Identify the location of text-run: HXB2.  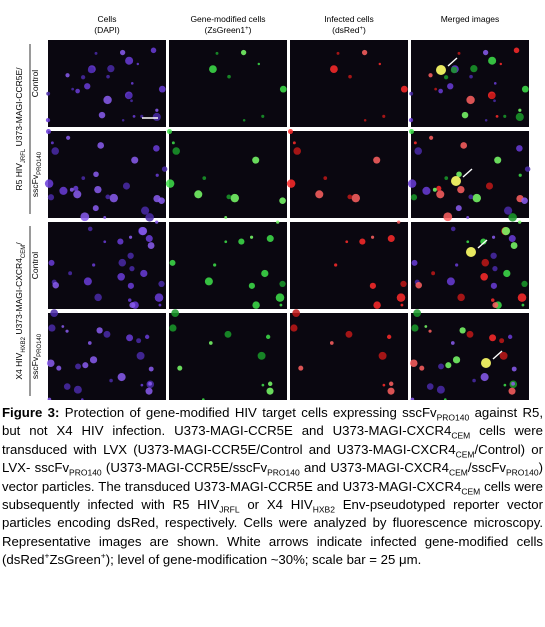
(24, 344).